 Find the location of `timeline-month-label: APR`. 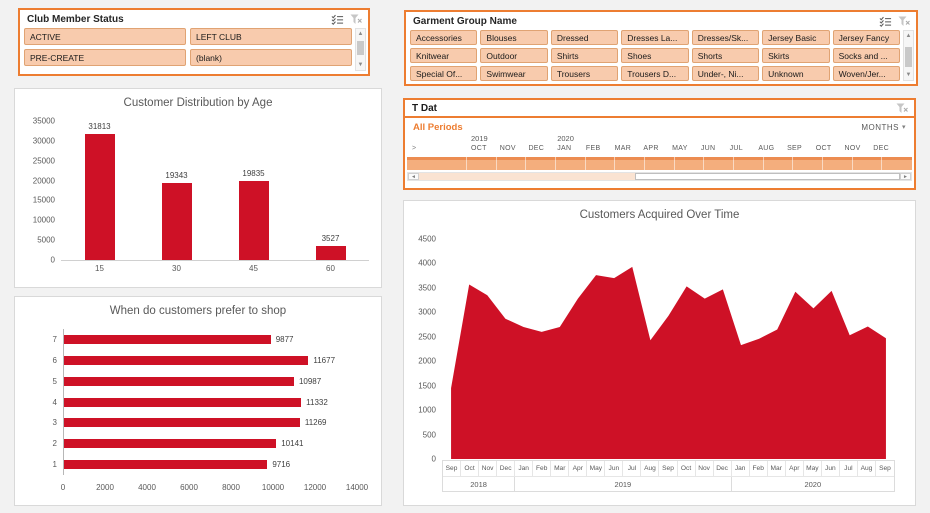

timeline-month-label: APR is located at coordinates (651, 148).